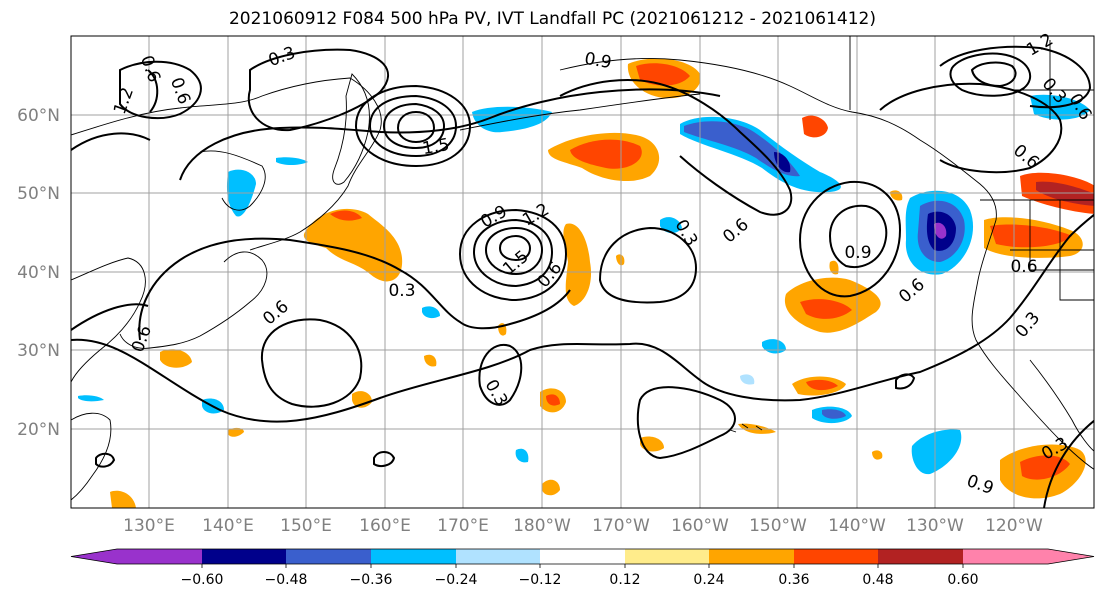 Image resolution: width=1105 pixels, height=601 pixels. I want to click on lon-label: 180°W, so click(542, 526).